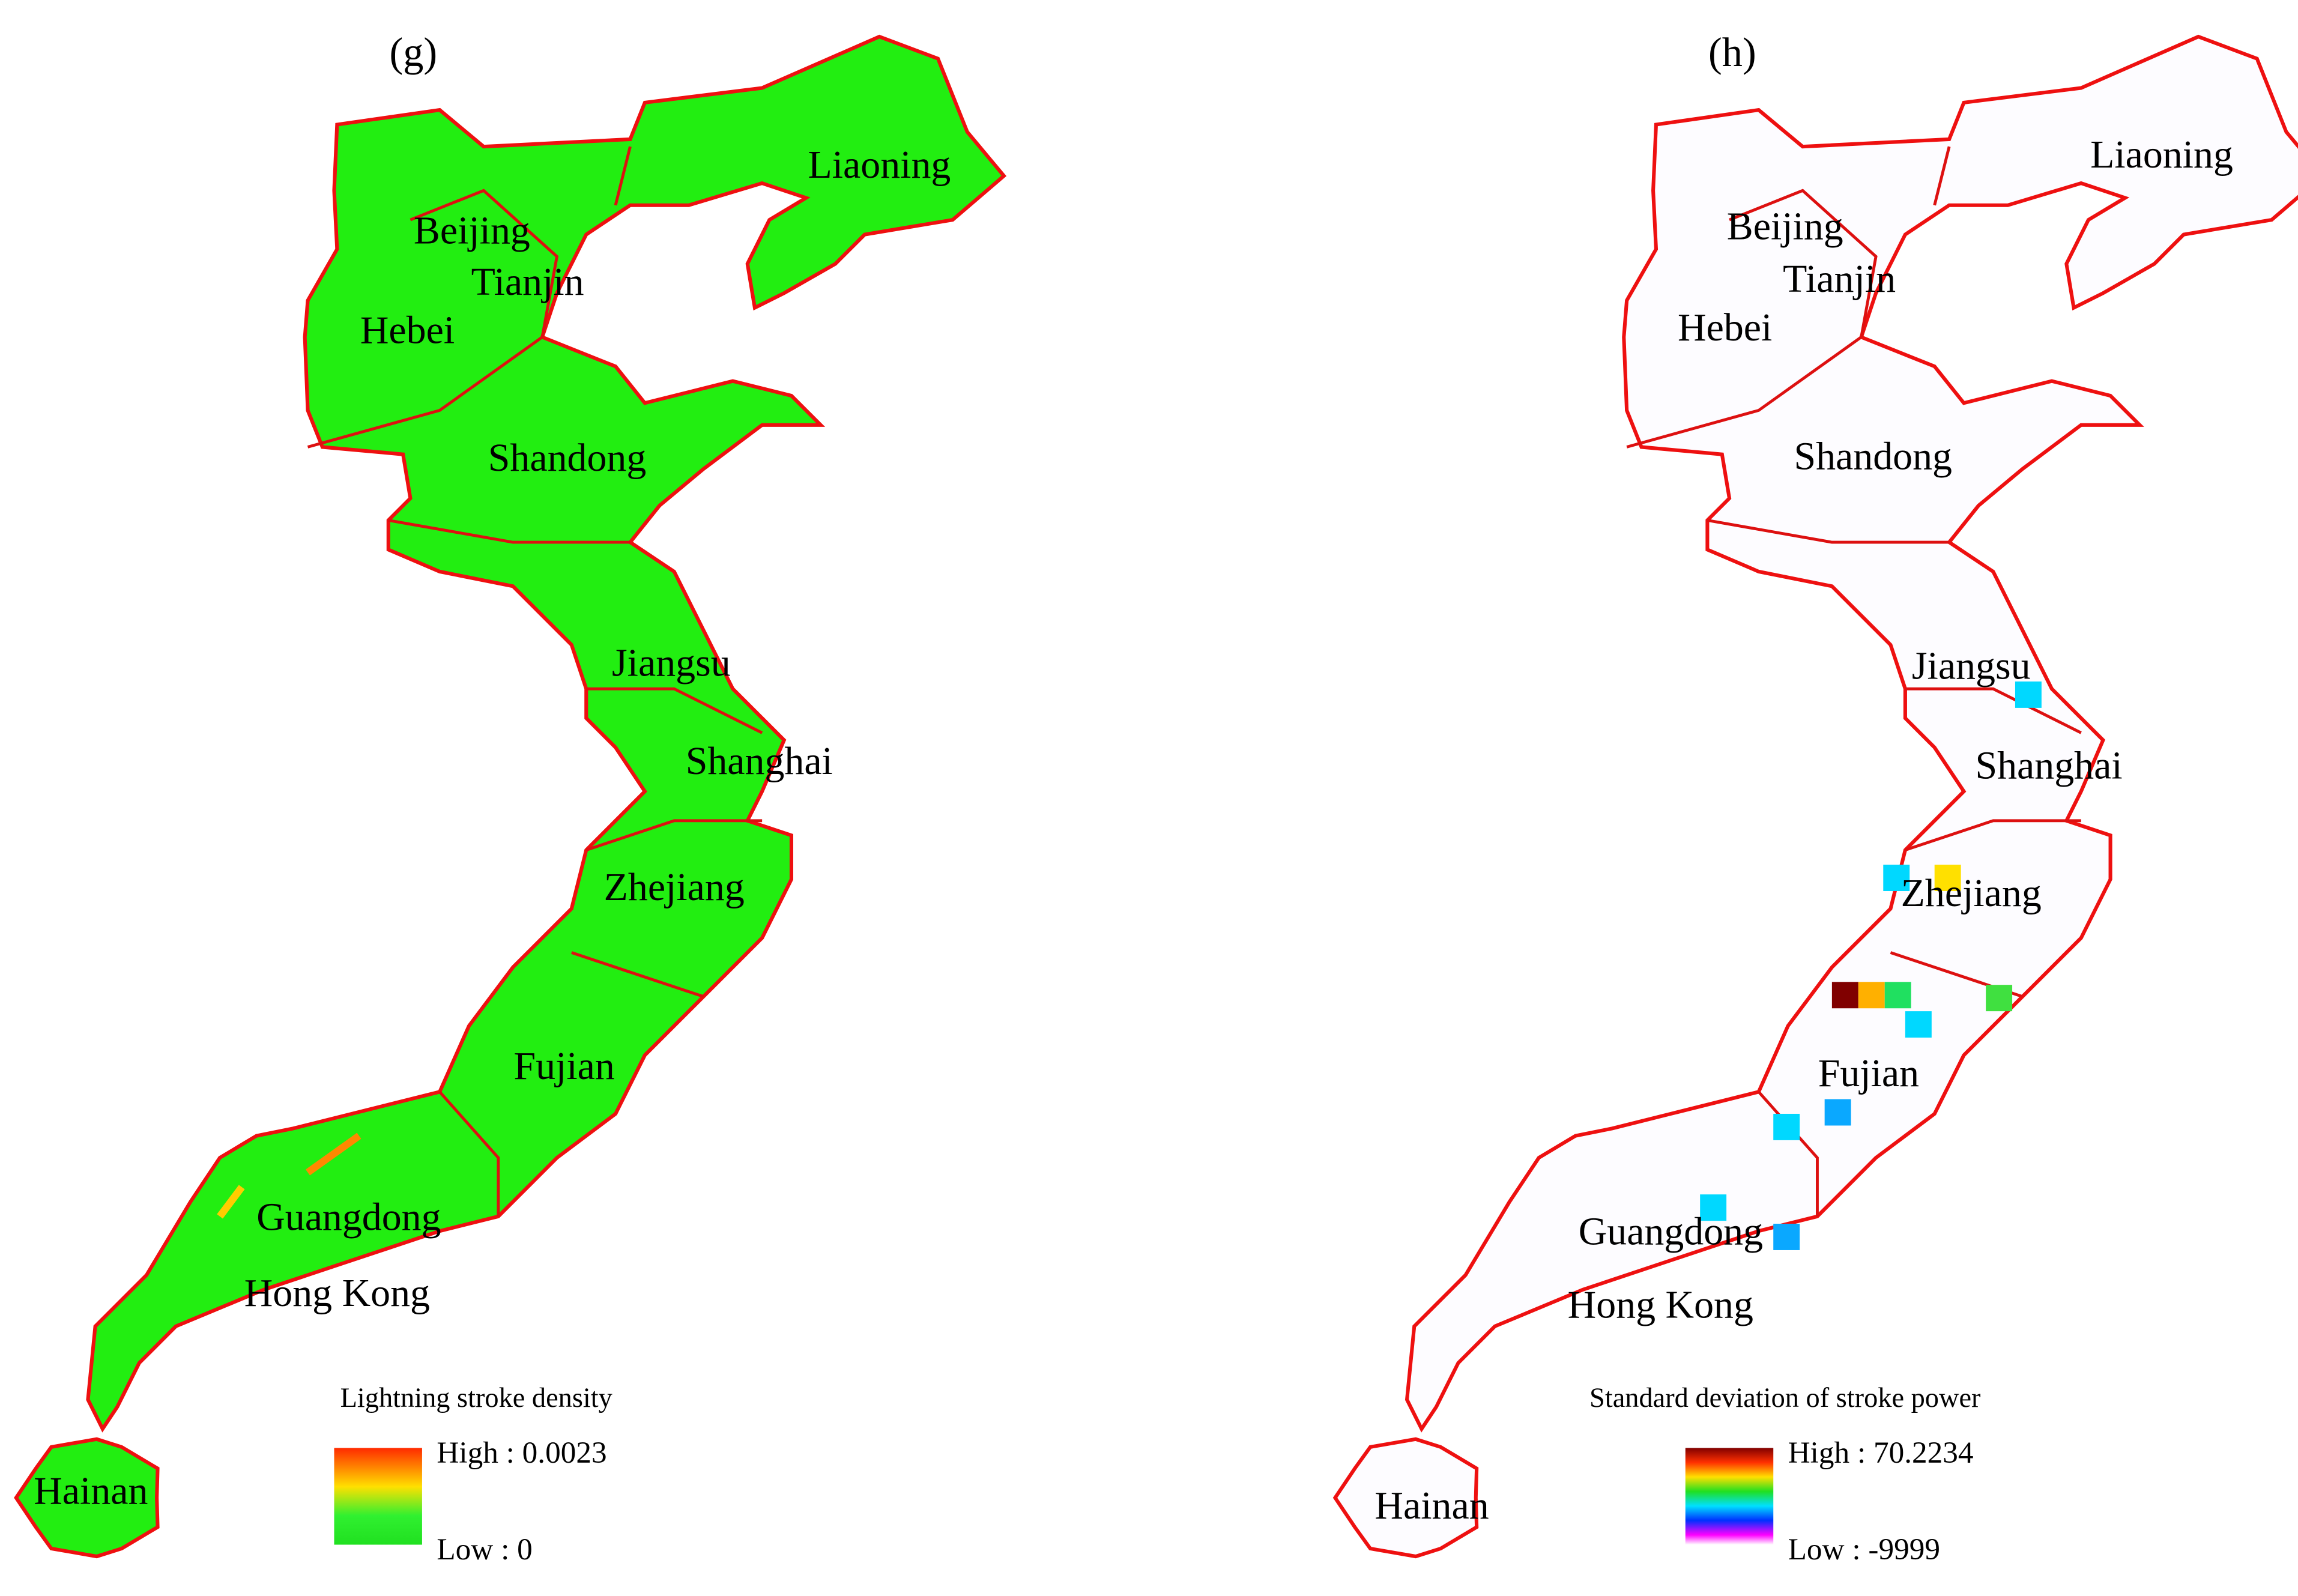 This screenshot has width=2298, height=1596. What do you see at coordinates (1732, 52) in the screenshot?
I see `panel-label: (h)` at bounding box center [1732, 52].